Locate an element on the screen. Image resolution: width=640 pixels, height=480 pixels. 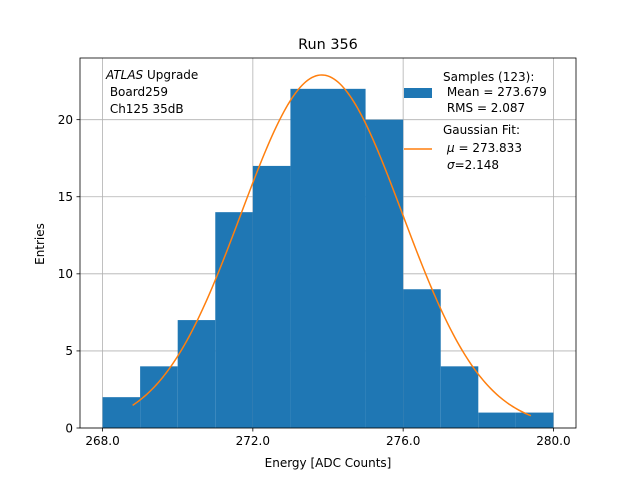
y-axis-label: Entries is located at coordinates (40, 244).